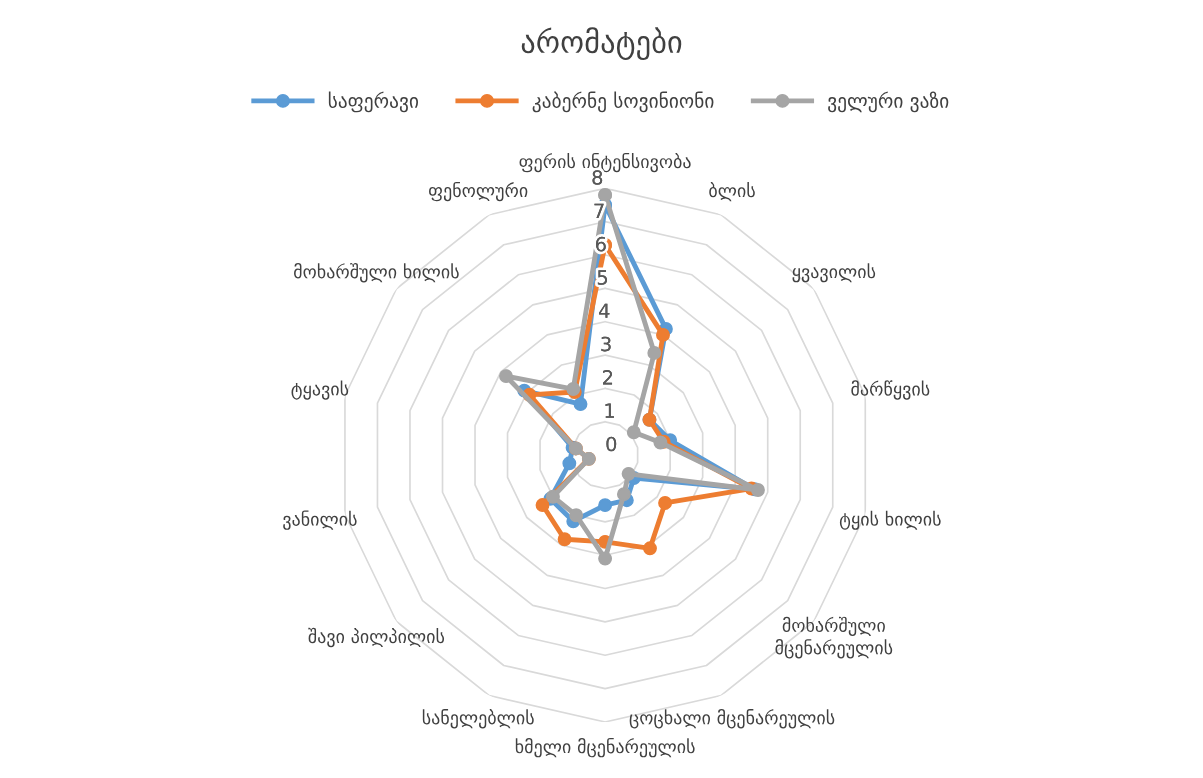  Describe the element at coordinates (609, 410) in the screenshot. I see `y-tick-label: 1` at that location.